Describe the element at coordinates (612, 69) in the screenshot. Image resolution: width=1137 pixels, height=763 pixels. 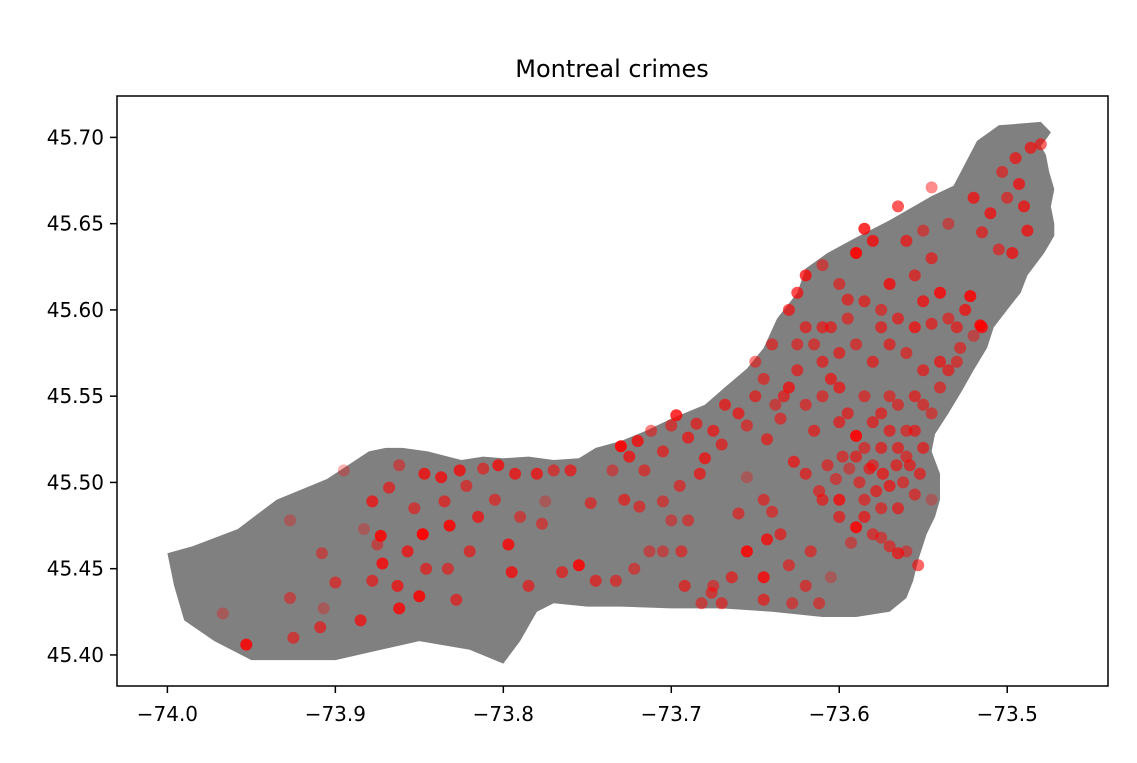
I see `chart-title: Montreal crimes` at that location.